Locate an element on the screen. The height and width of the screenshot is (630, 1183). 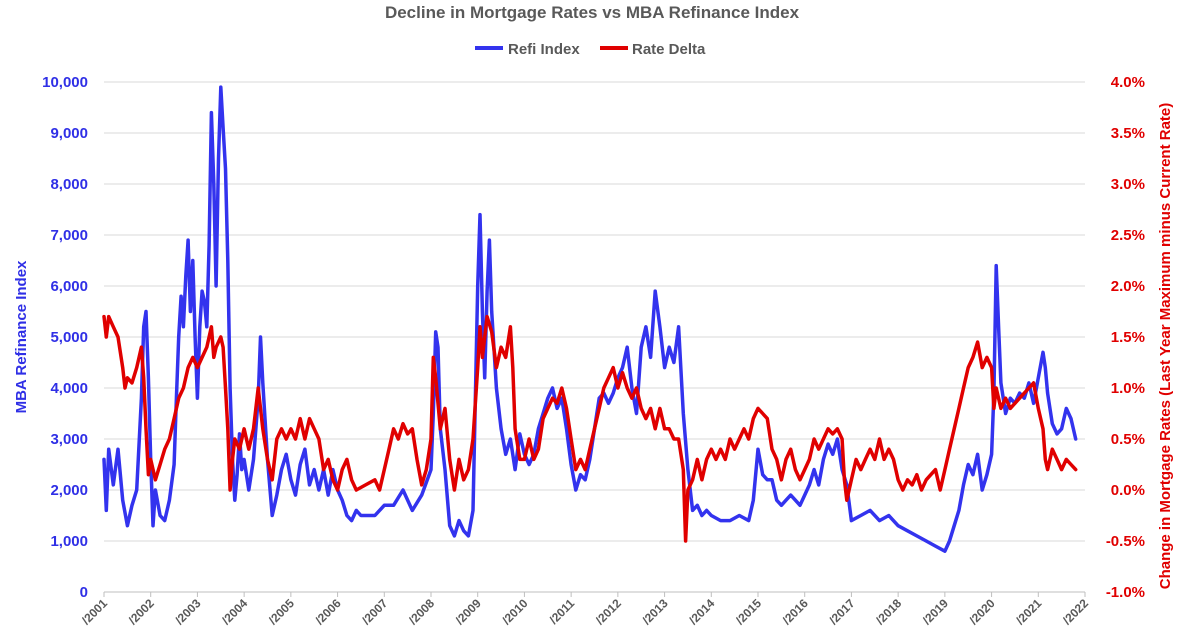
y-right-tick-label: 4.0% is located at coordinates (1128, 82).